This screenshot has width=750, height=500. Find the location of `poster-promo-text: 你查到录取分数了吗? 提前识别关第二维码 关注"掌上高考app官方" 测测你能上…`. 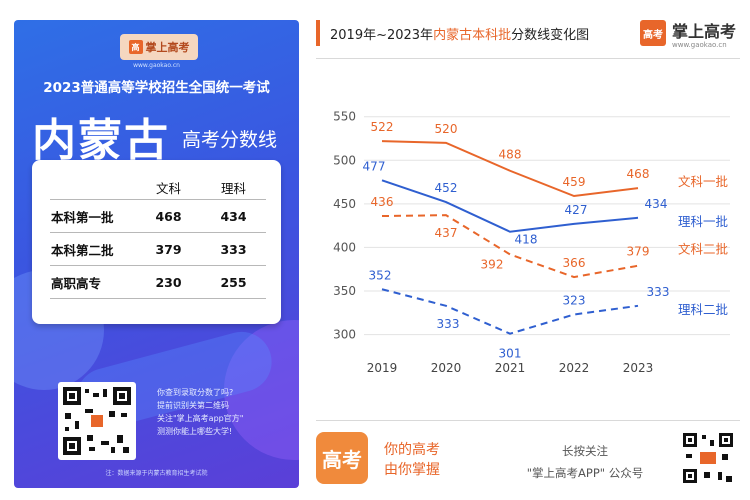

poster-promo-text: 你查到录取分数了吗? 提前识别关第二维码 关注"掌上高考app官方" 测测你能上… is located at coordinates (200, 412).